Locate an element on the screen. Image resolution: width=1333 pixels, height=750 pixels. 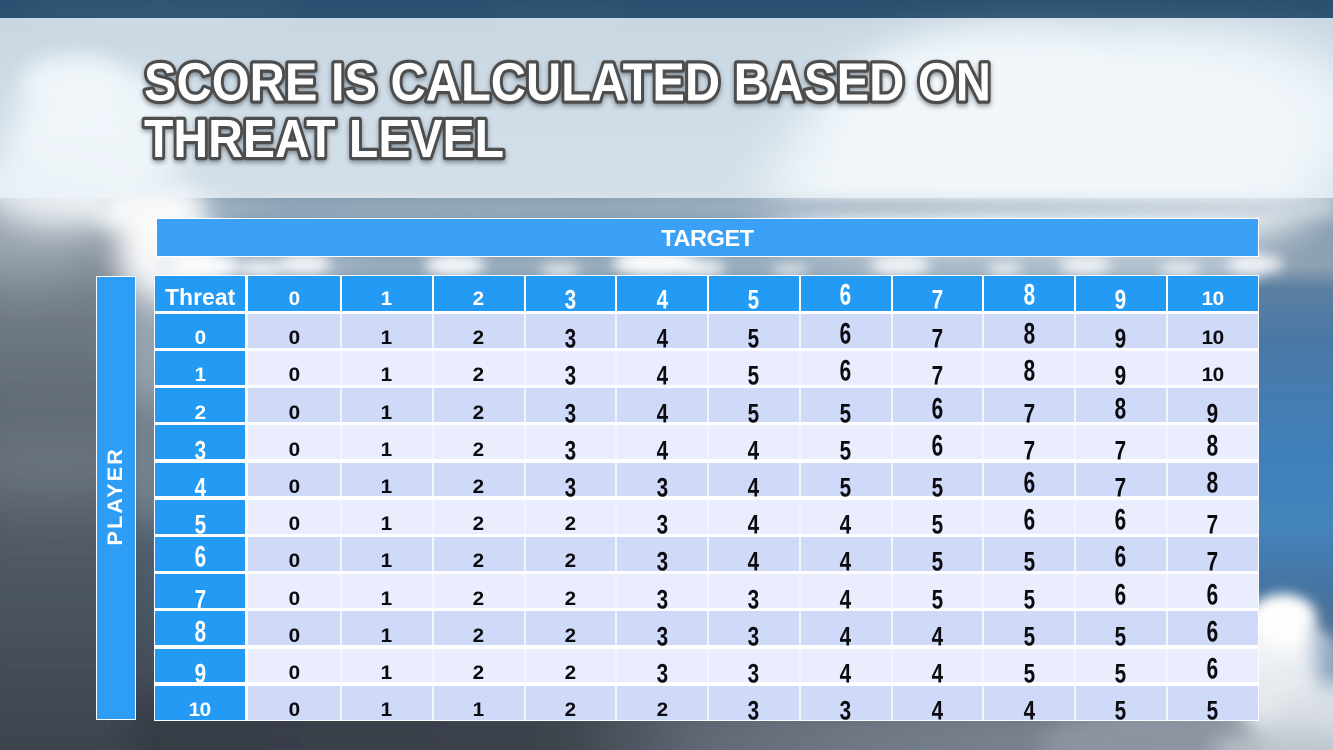
svg-text: SCORE IS CALCULATED BASED ON is located at coordinates (567, 82).